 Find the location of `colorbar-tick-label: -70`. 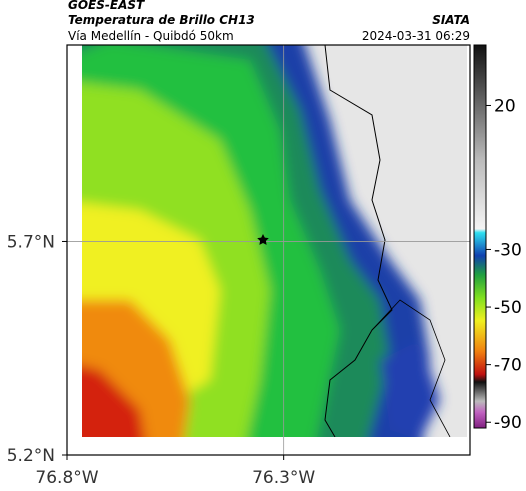

colorbar-tick-label: -70 is located at coordinates (508, 366).